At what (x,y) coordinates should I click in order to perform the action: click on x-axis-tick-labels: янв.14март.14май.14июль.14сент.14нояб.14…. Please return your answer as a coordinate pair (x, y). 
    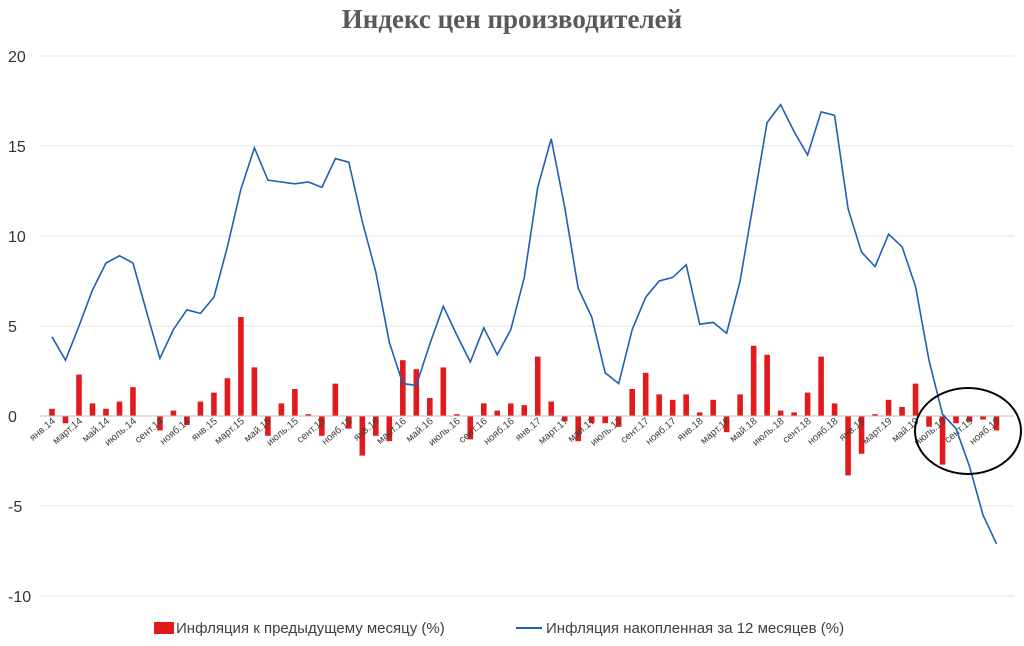
    Looking at the image, I should click on (515, 432).